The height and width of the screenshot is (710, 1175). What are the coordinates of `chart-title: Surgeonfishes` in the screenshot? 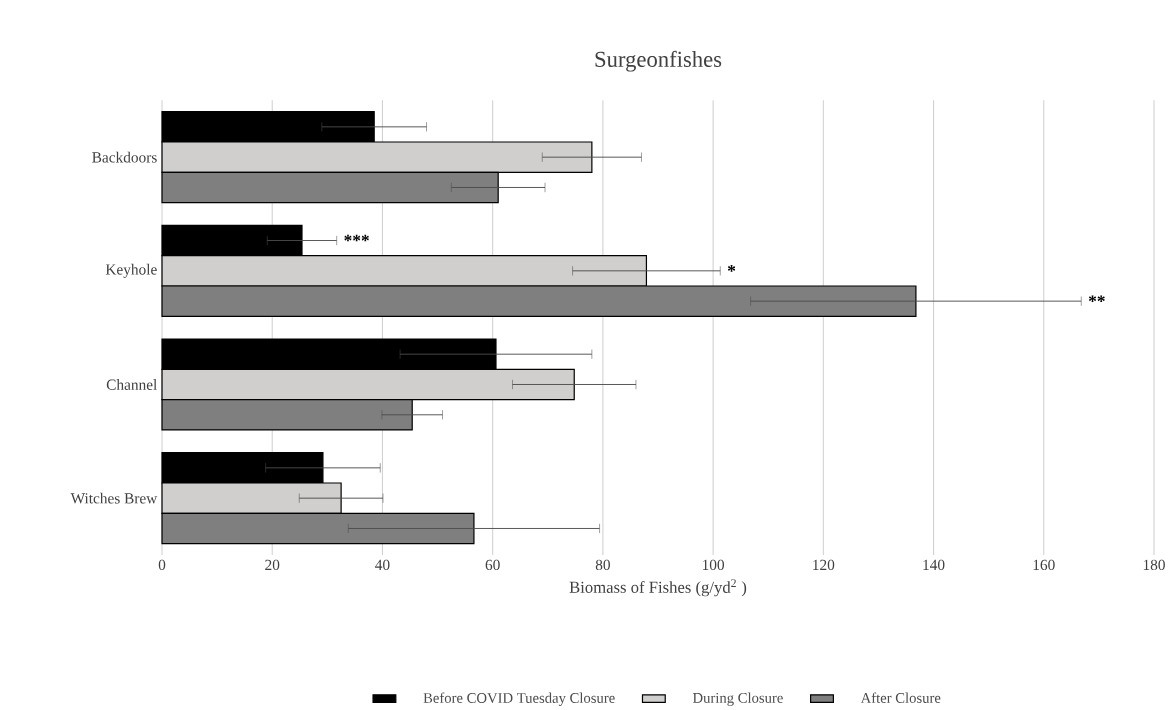 It's located at (658, 61).